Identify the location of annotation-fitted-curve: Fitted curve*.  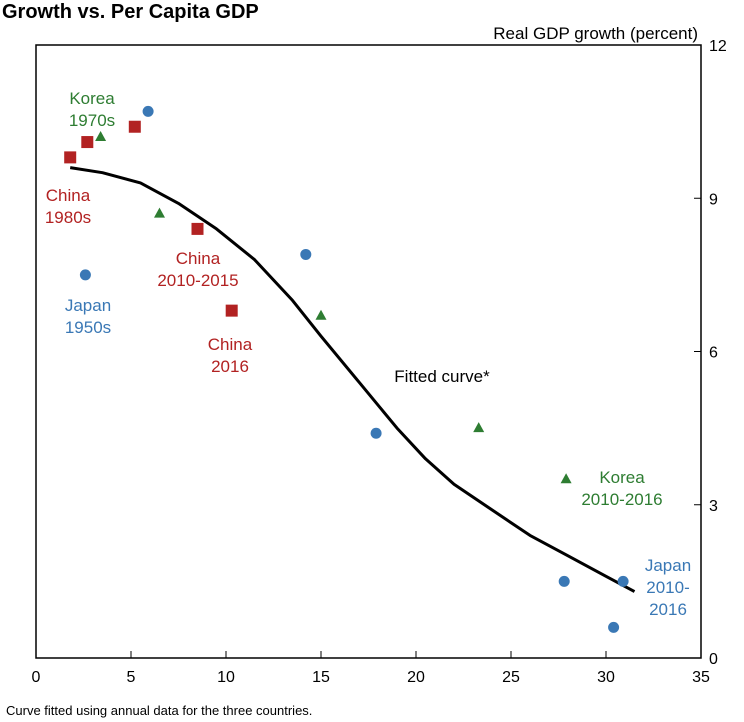
(442, 376).